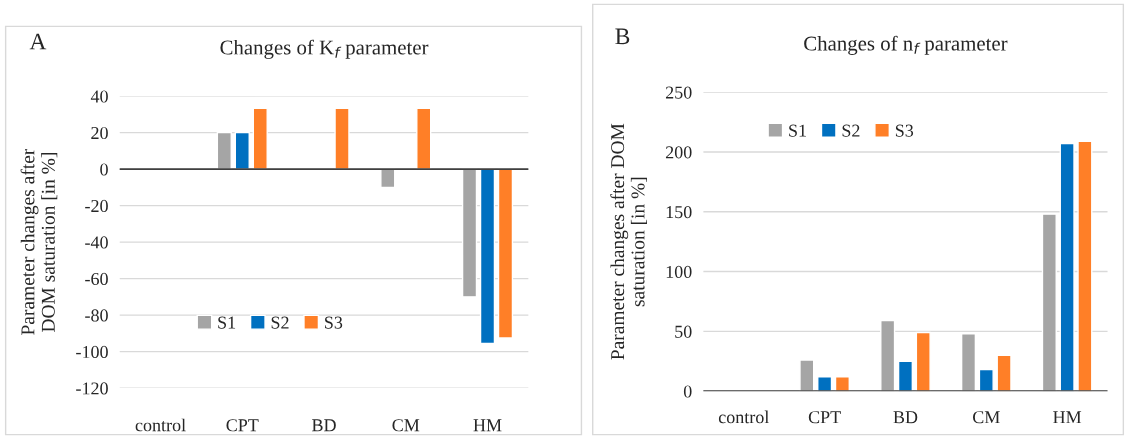  I want to click on y-tick-label: 100, so click(679, 272).